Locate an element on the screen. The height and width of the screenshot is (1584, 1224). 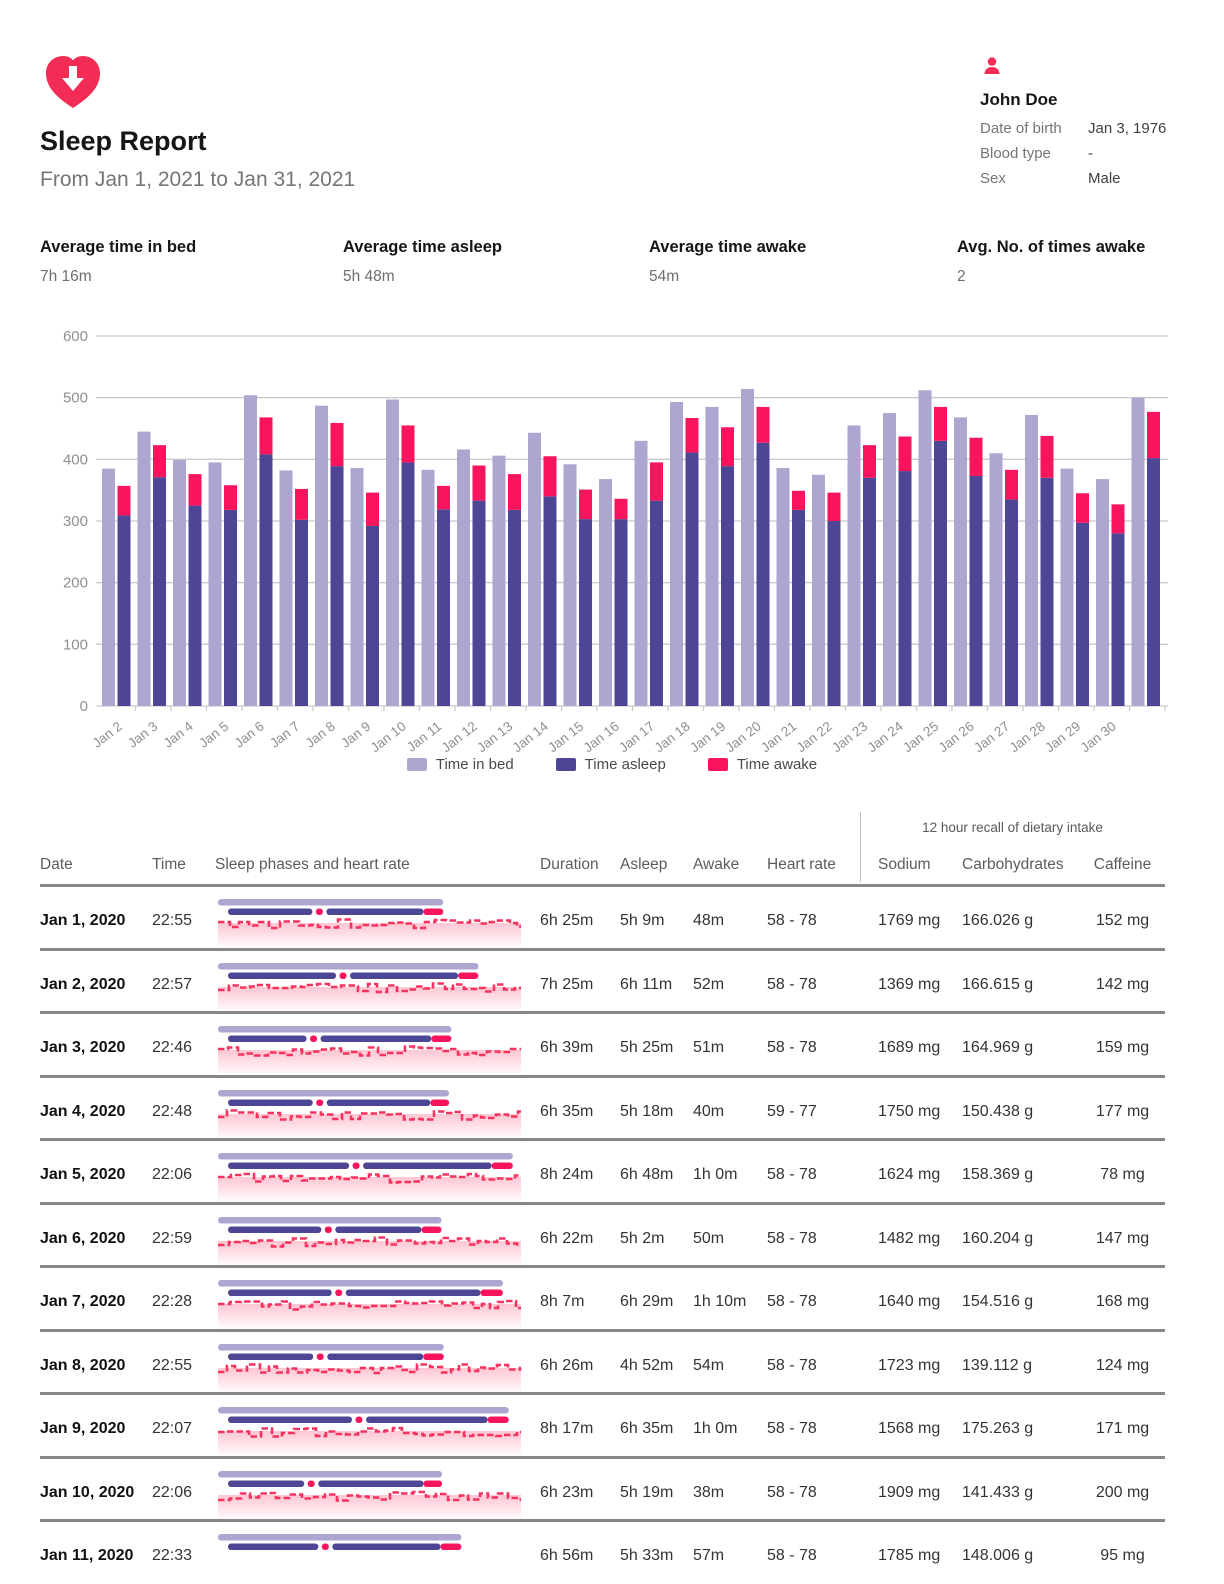
x-tick-label: Jan 6 is located at coordinates (249, 735).